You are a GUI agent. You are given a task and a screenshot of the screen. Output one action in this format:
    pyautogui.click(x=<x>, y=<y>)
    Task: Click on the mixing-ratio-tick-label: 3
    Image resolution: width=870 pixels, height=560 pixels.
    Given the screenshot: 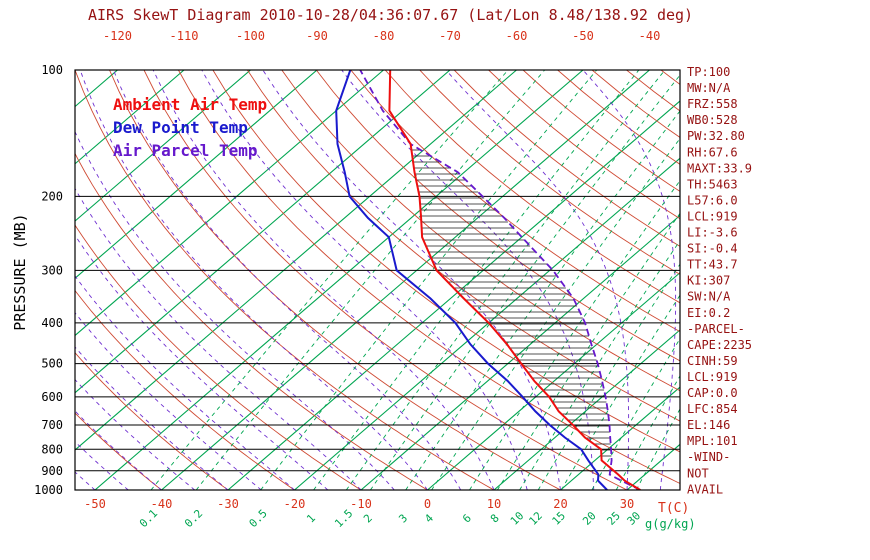 What is the action you would take?
    pyautogui.click(x=403, y=519)
    